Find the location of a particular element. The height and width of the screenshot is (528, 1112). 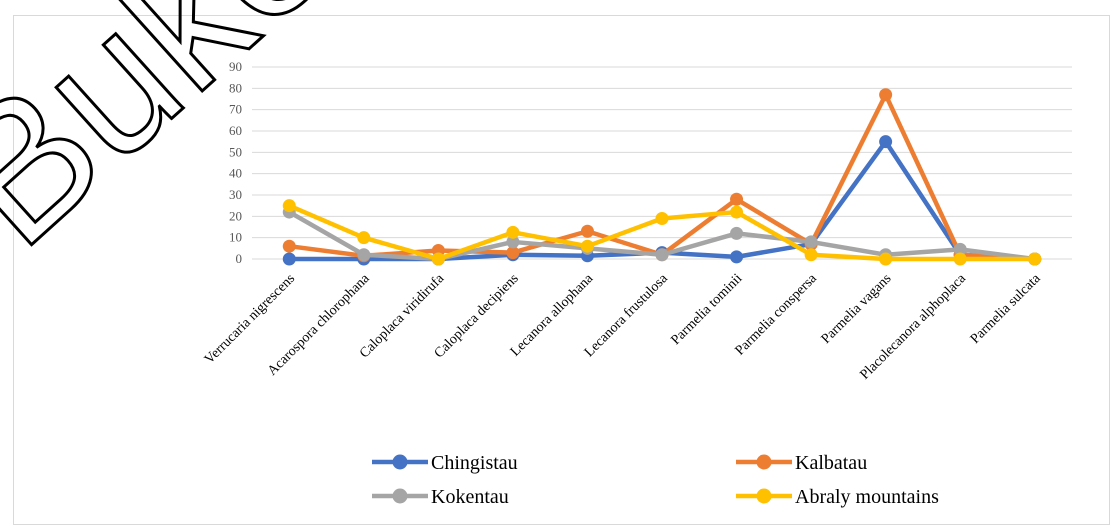

legend-label: Chingistau is located at coordinates (474, 463).